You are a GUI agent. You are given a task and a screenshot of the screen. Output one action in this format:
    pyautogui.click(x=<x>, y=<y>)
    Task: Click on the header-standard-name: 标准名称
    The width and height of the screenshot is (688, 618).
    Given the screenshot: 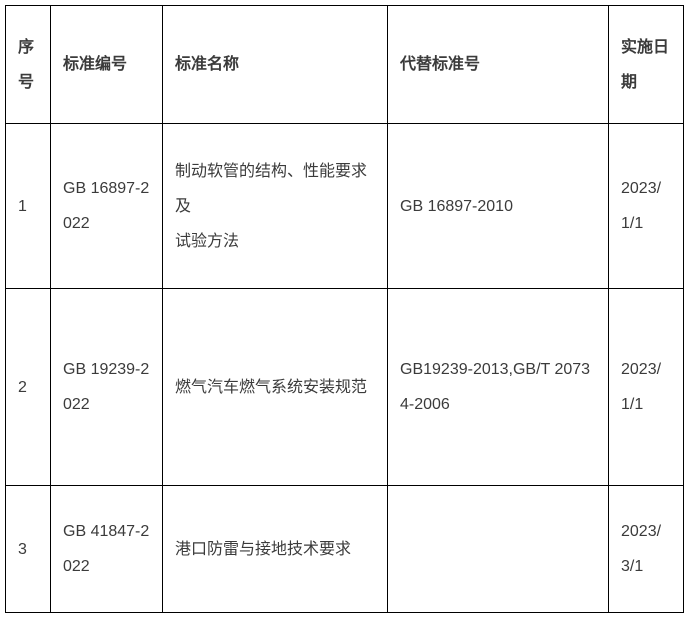 What is the action you would take?
    pyautogui.click(x=275, y=64)
    